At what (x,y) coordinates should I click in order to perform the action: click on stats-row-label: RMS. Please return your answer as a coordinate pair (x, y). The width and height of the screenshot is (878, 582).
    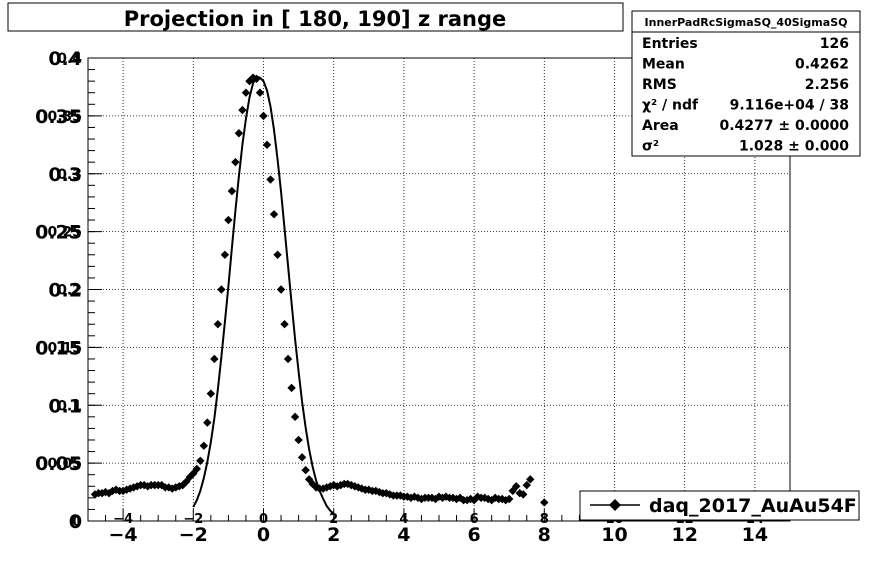
    Looking at the image, I should click on (659, 85).